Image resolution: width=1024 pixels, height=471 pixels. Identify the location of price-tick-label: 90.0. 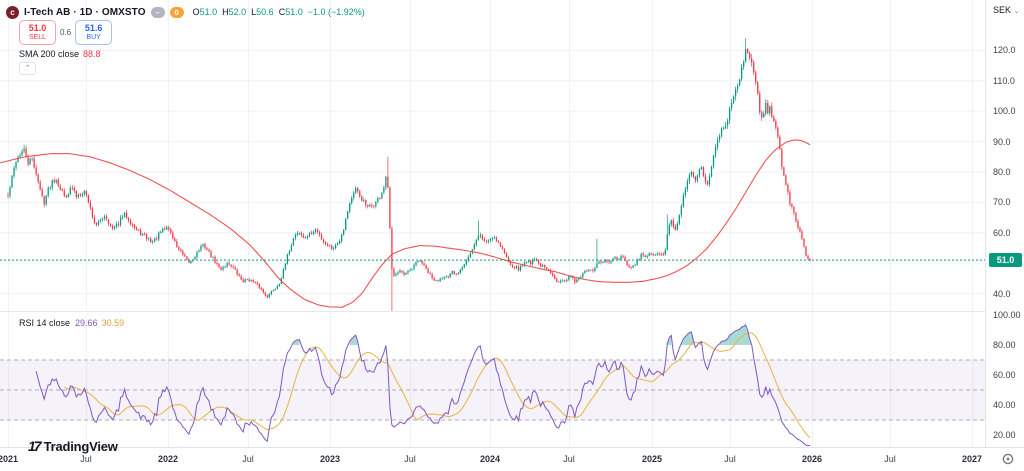
(1002, 141).